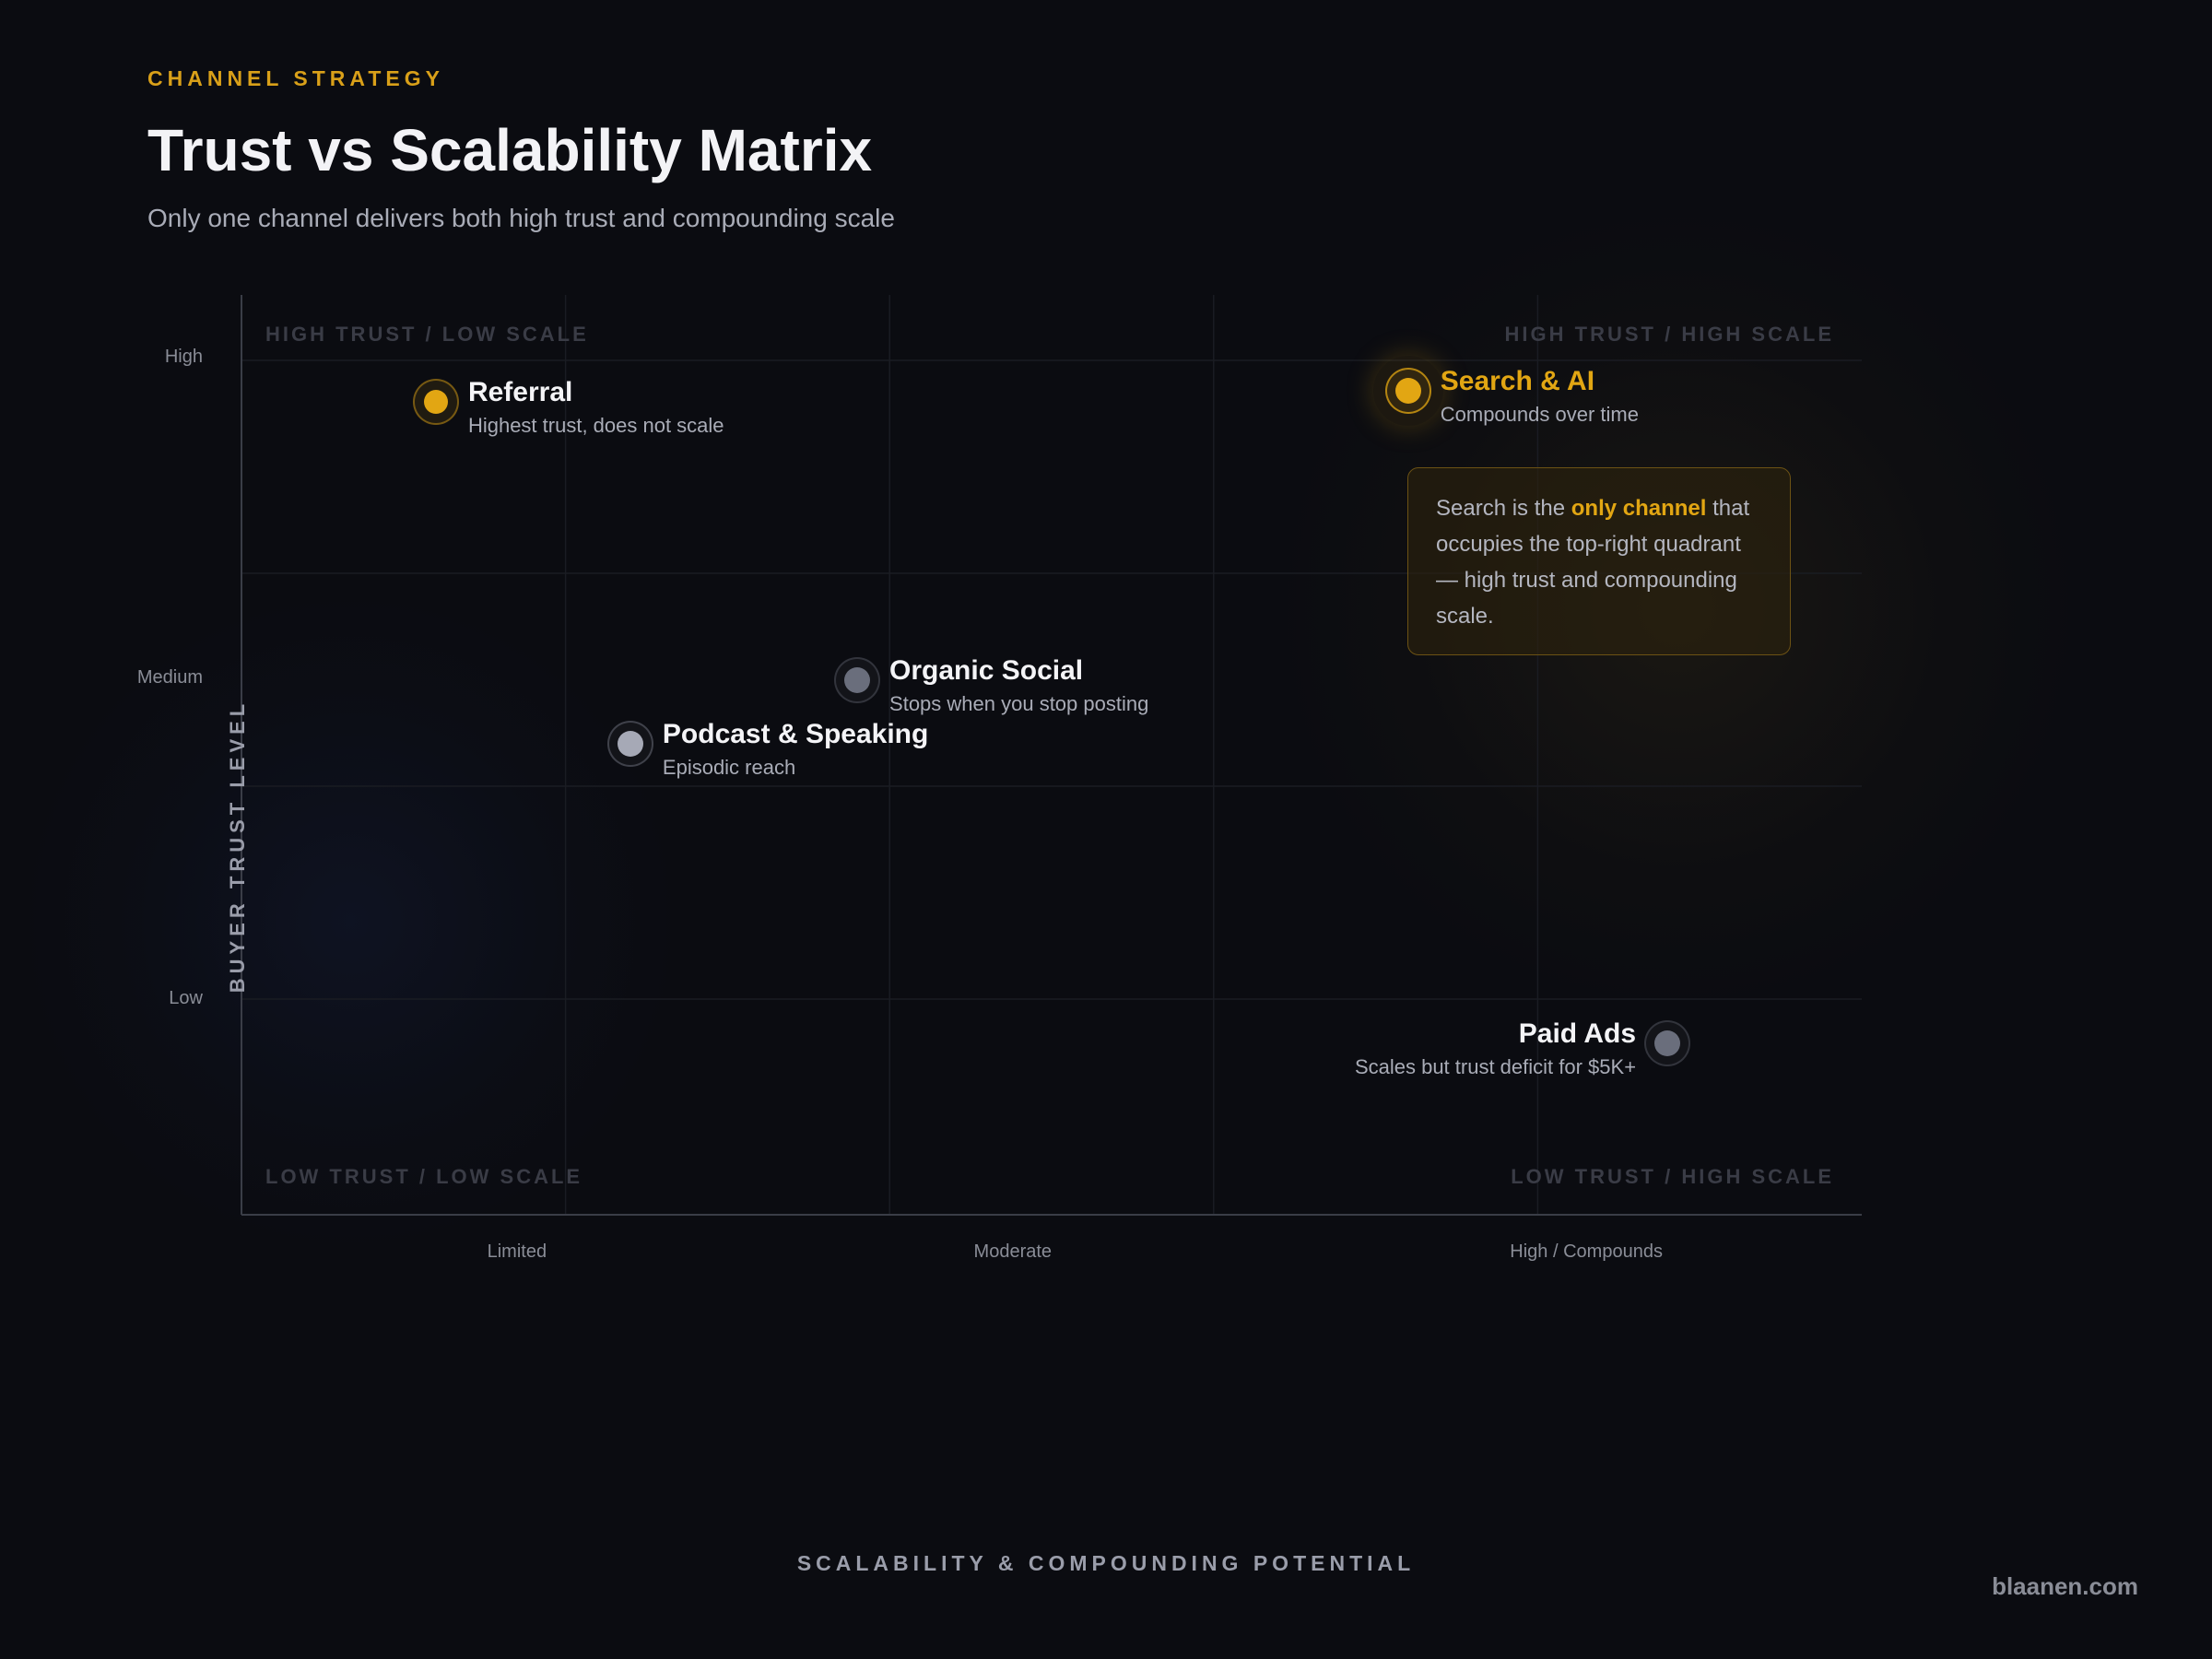  Describe the element at coordinates (1013, 1251) in the screenshot. I see `x-tick-label: Moderate` at that location.